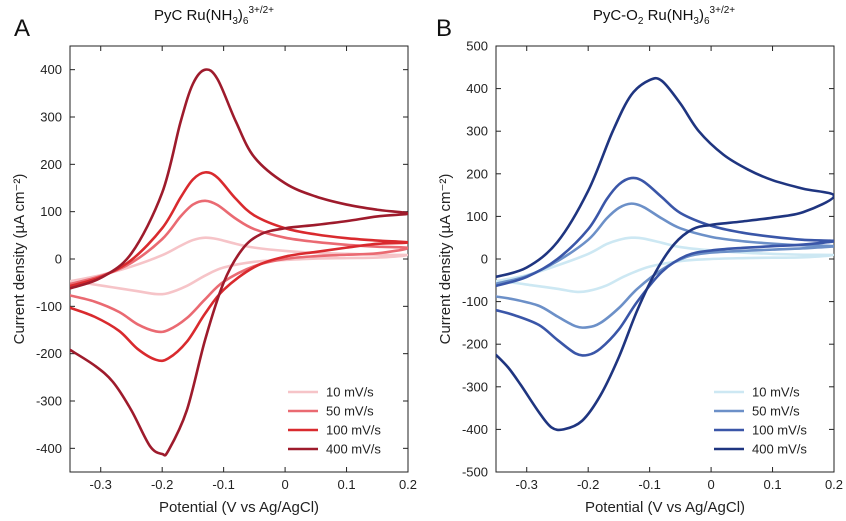  I want to click on chart-title: PyC-O2 Ru(NH3)63+/2+, so click(664, 16).